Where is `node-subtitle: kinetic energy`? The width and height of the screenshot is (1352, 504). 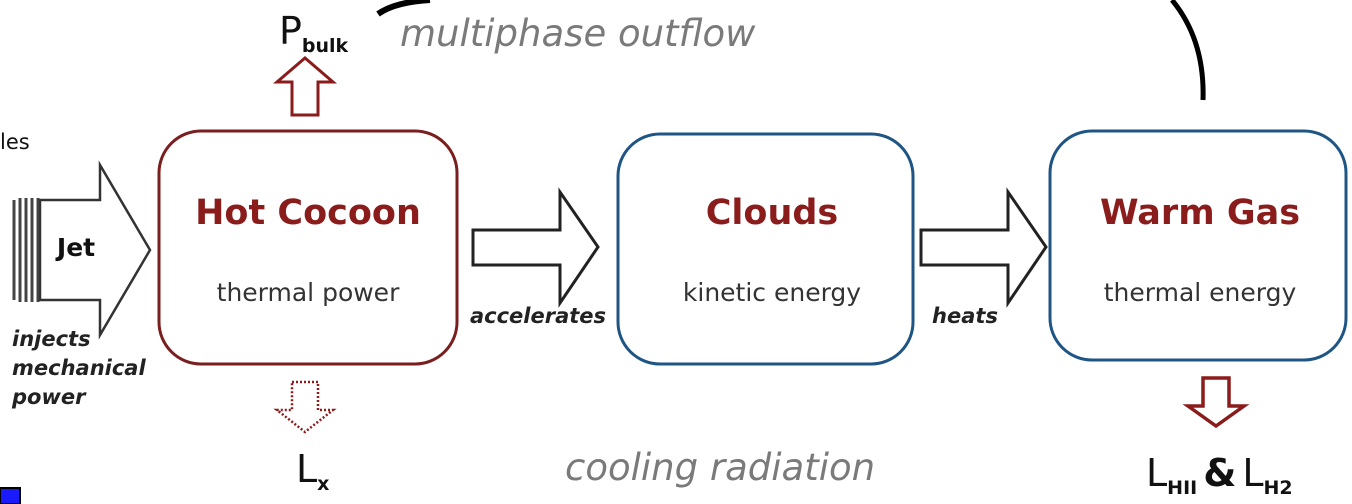
node-subtitle: kinetic energy is located at coordinates (772, 292).